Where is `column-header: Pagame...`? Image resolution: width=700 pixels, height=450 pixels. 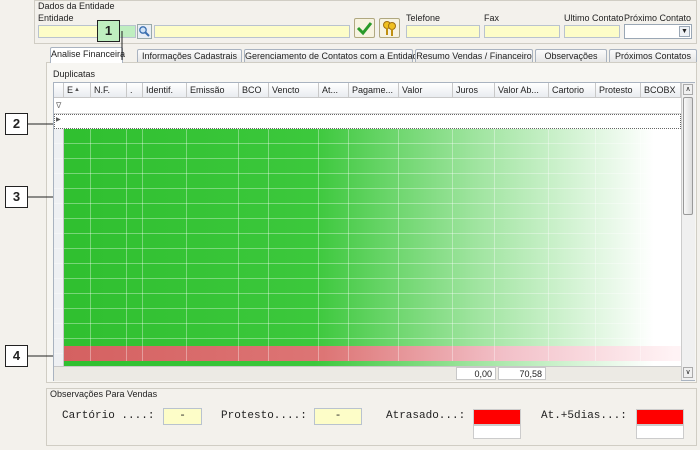
column-header: Pagame... is located at coordinates (374, 90).